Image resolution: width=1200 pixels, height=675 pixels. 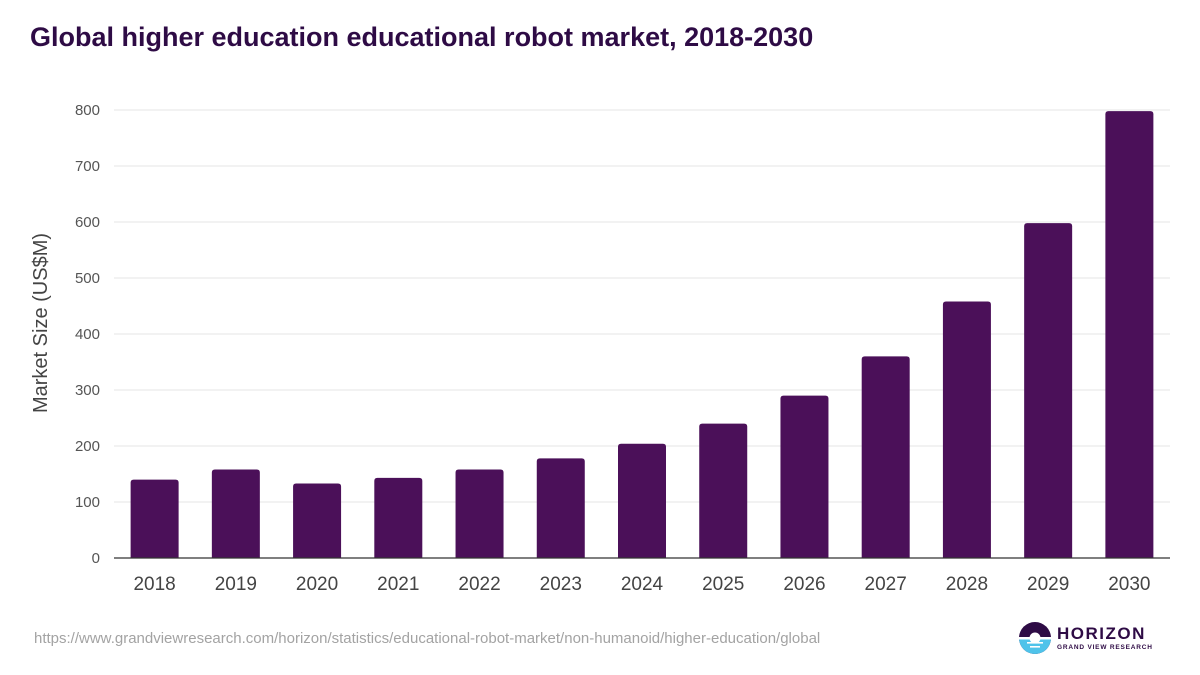 I want to click on y-tick-label: 800, so click(x=87, y=110).